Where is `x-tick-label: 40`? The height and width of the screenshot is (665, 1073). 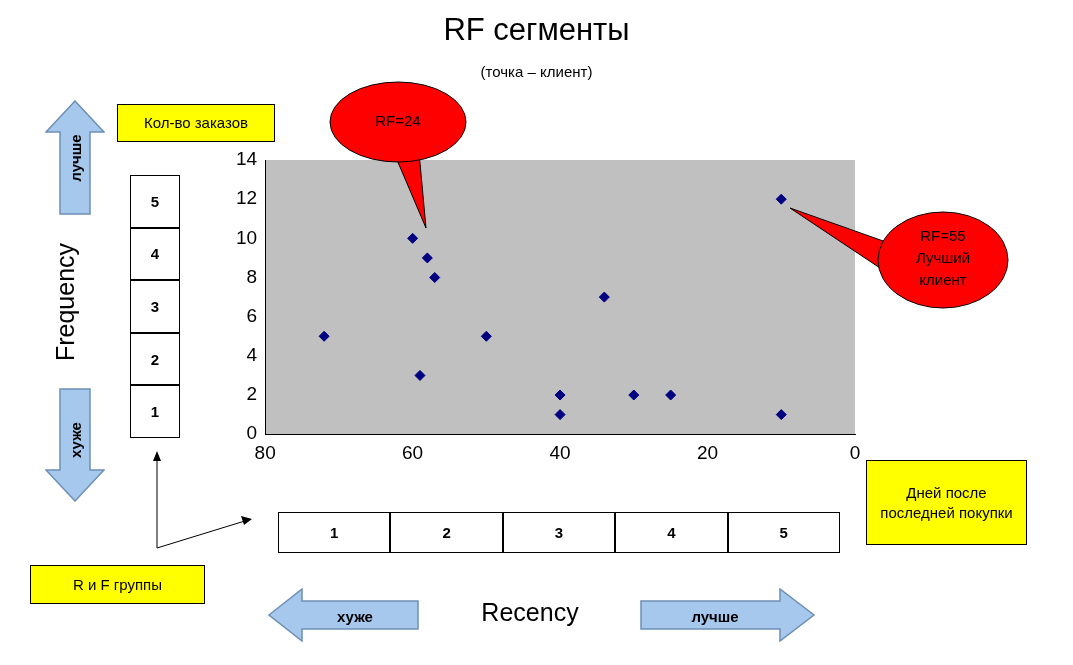 x-tick-label: 40 is located at coordinates (560, 452).